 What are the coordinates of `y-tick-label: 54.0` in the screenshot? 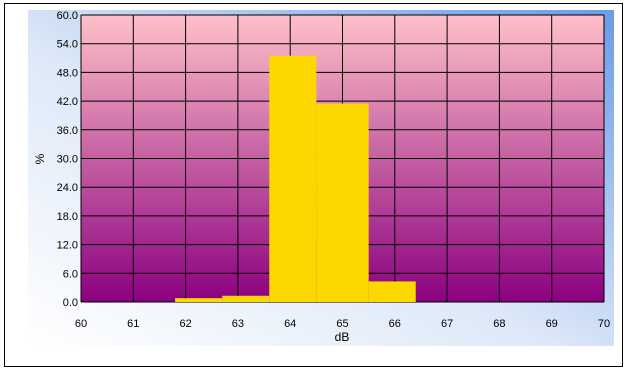 It's located at (67, 45).